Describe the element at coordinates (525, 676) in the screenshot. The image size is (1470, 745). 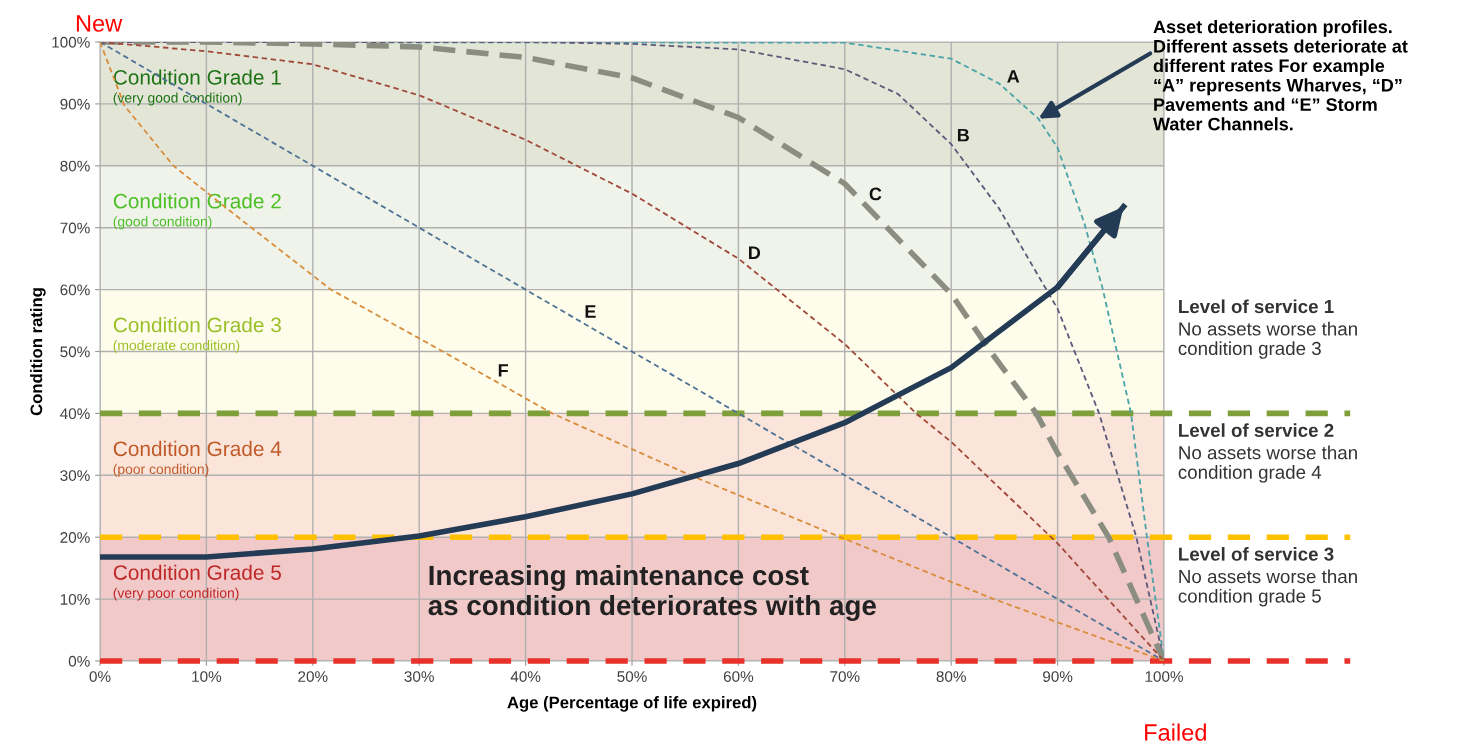
I see `x-tick-label: 40%` at that location.